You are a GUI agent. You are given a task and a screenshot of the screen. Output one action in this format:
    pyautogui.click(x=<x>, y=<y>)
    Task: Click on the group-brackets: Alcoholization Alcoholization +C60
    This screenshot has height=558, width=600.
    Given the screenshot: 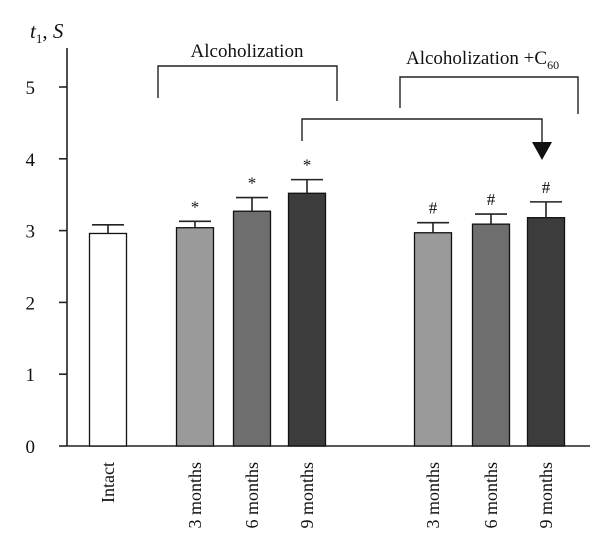 What is the action you would take?
    pyautogui.click(x=368, y=100)
    